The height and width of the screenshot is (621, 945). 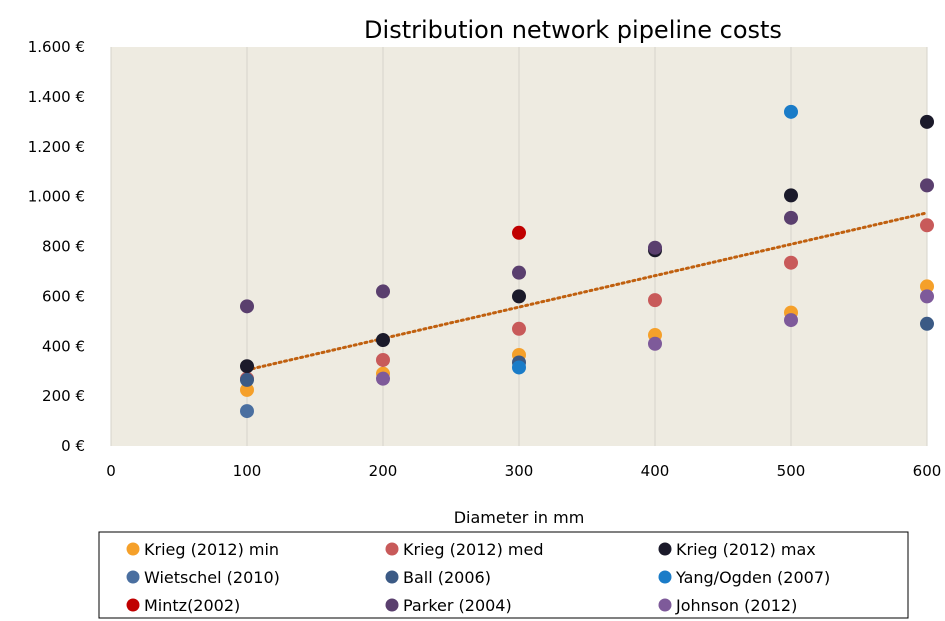 I want to click on y-tick-label: 0 €, so click(x=73, y=446).